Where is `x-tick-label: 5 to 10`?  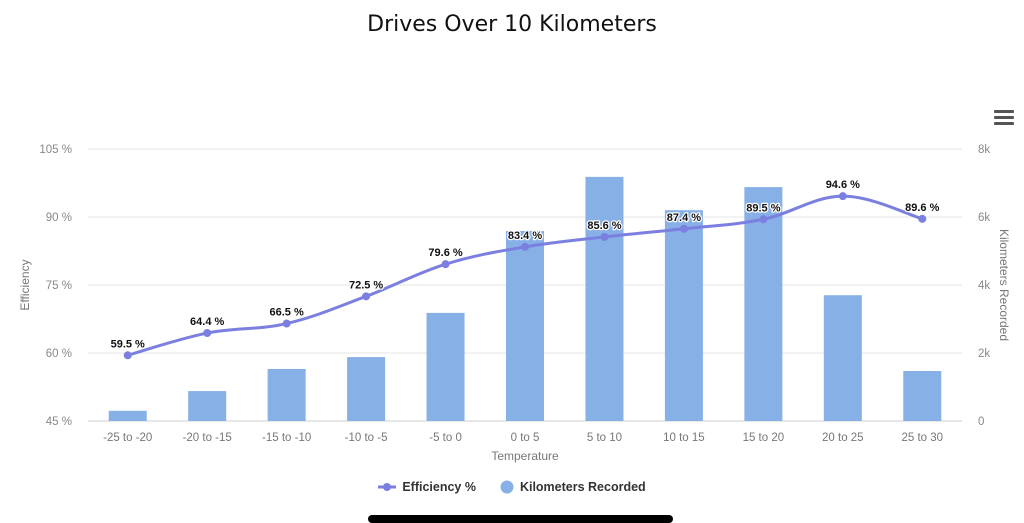
x-tick-label: 5 to 10 is located at coordinates (604, 438).